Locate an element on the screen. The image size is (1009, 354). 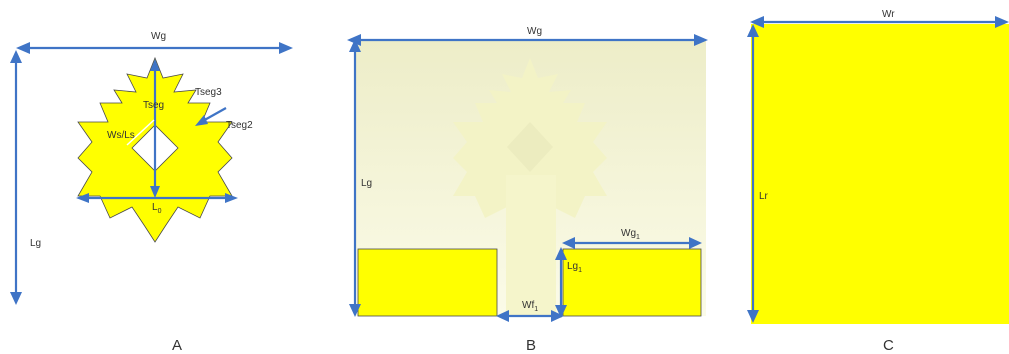
lr-dimension-arrow is located at coordinates (753, 173).